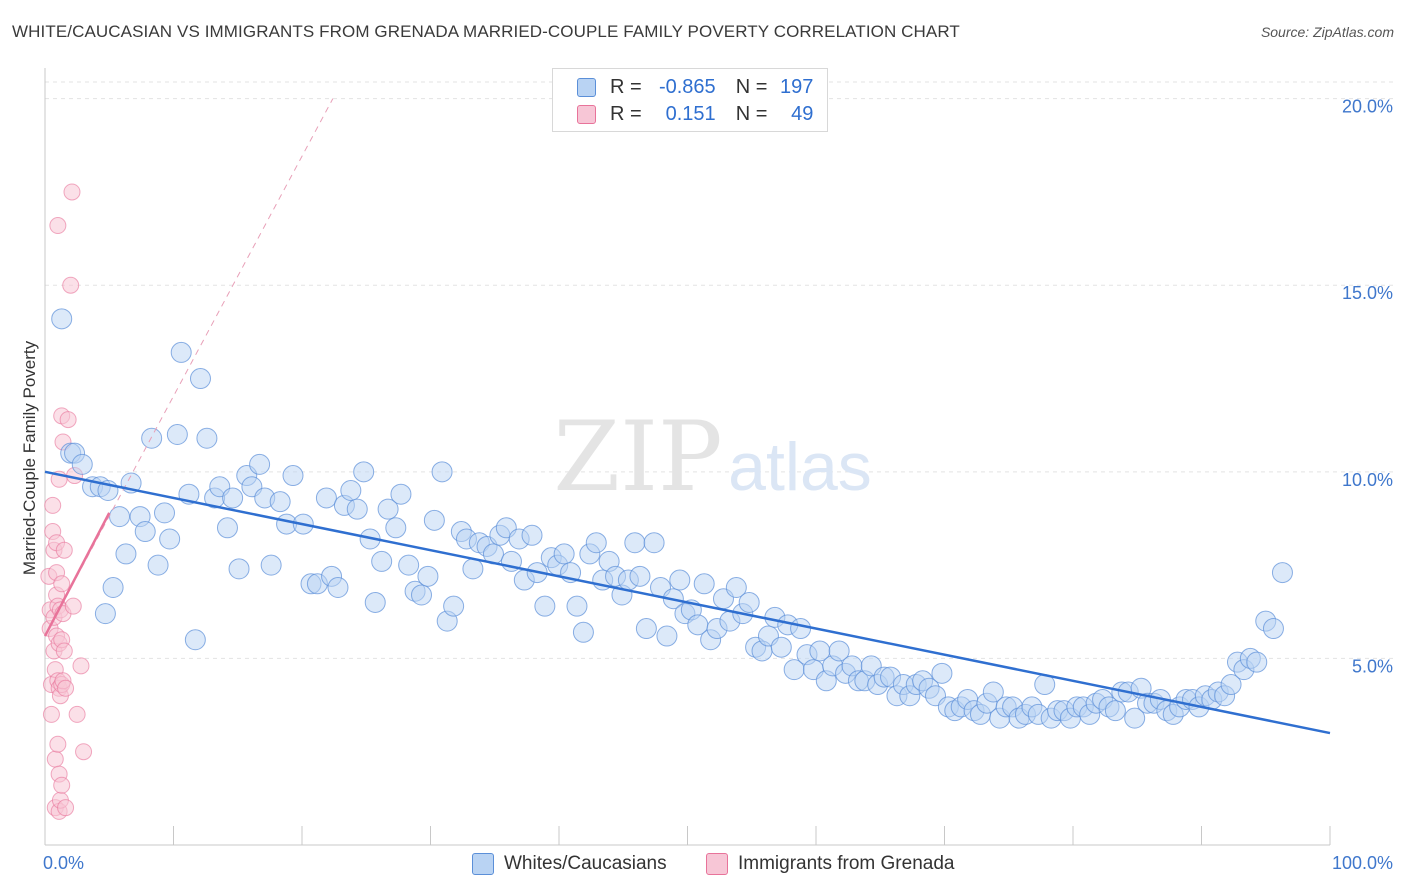 This screenshot has height=892, width=1406. I want to click on watermark-zip: ZIP, so click(637, 457).